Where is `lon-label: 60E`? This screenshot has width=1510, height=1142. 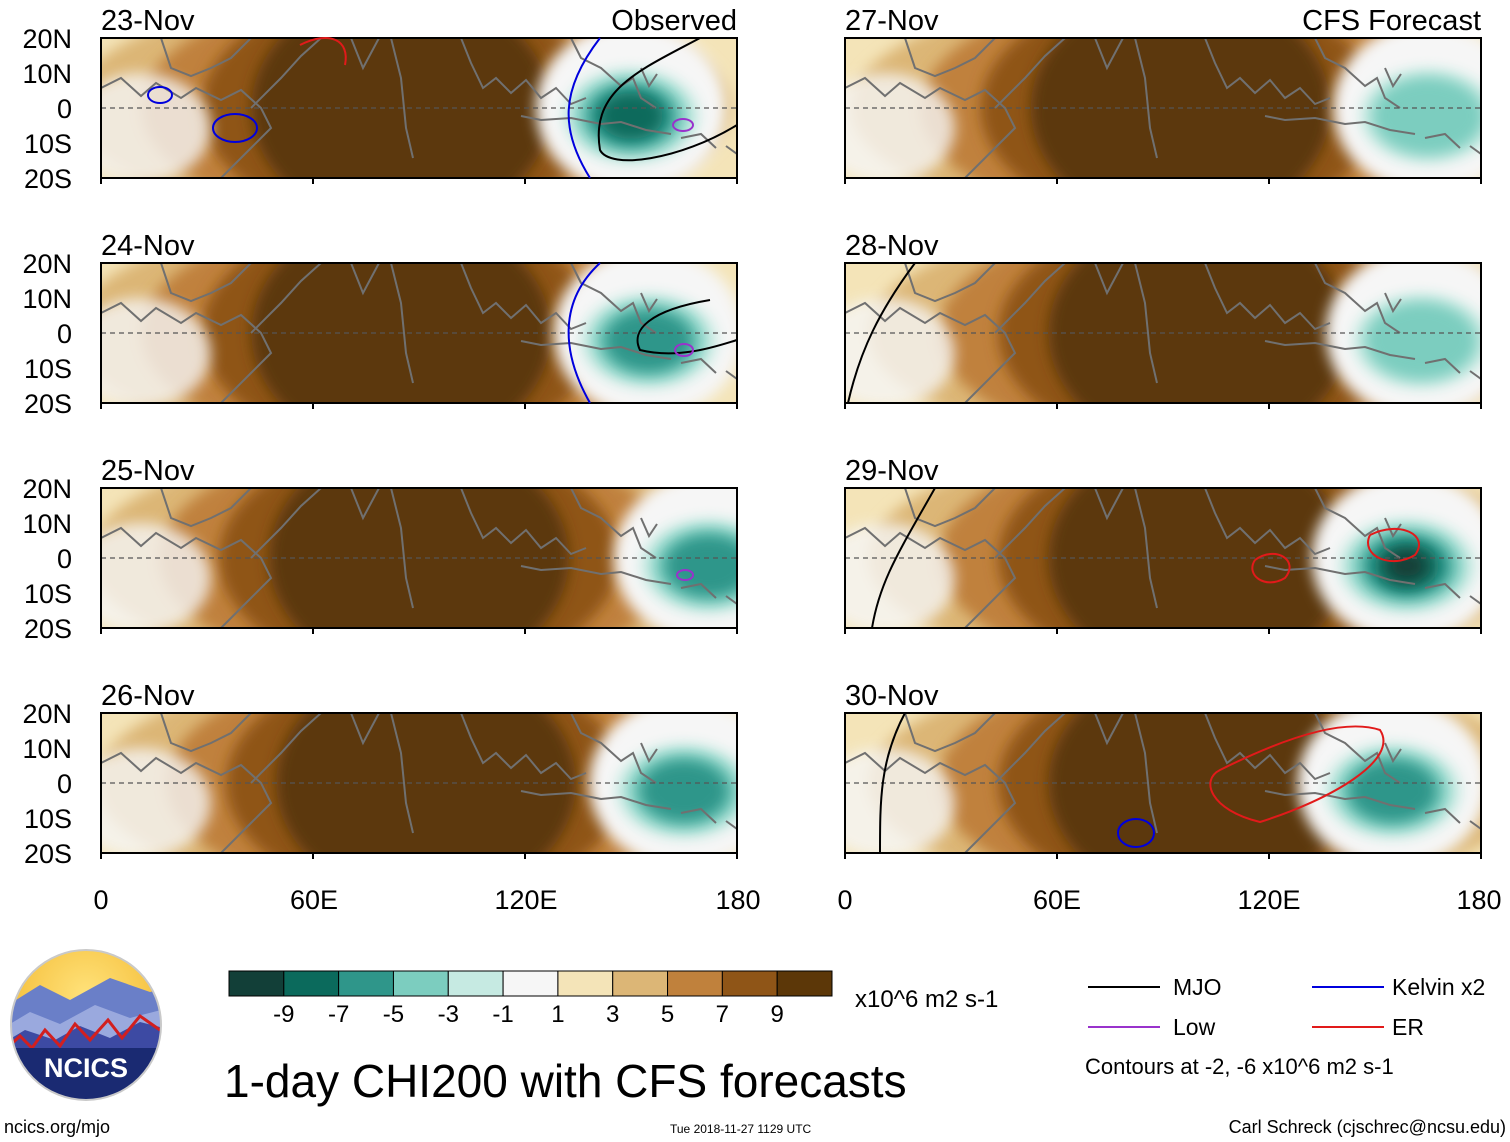
lon-label: 60E is located at coordinates (314, 900).